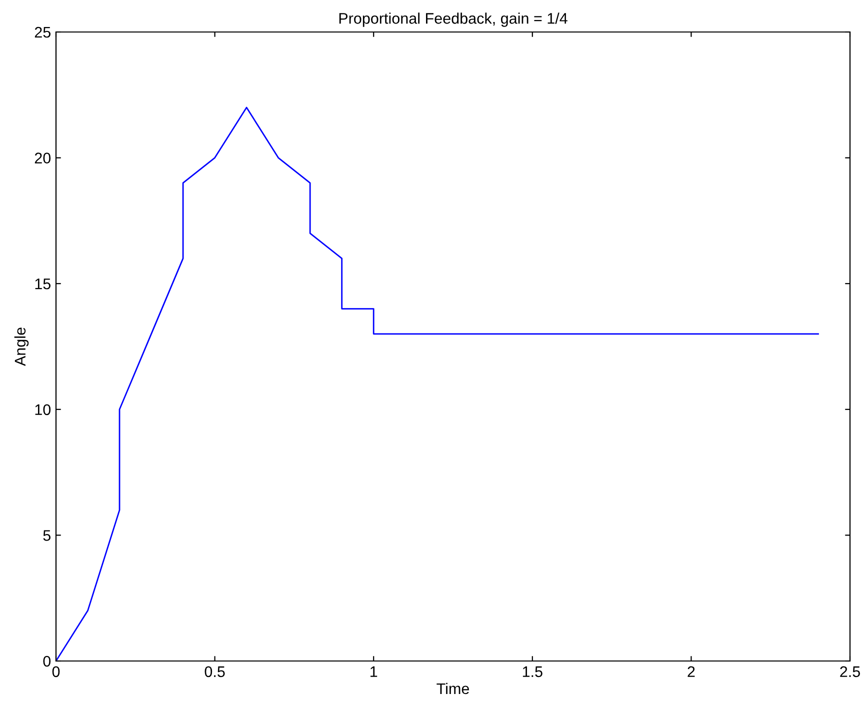 This screenshot has height=713, width=867. What do you see at coordinates (42, 284) in the screenshot?
I see `y-tick-label: 15` at bounding box center [42, 284].